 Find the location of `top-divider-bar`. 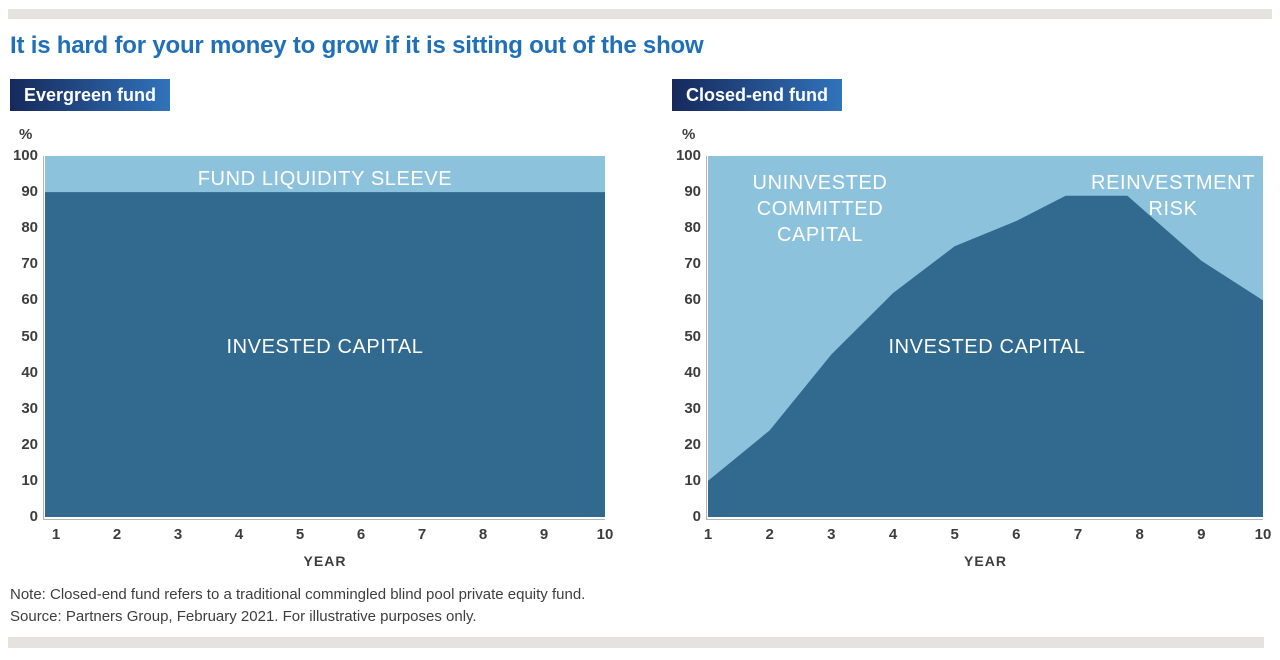

top-divider-bar is located at coordinates (640, 14).